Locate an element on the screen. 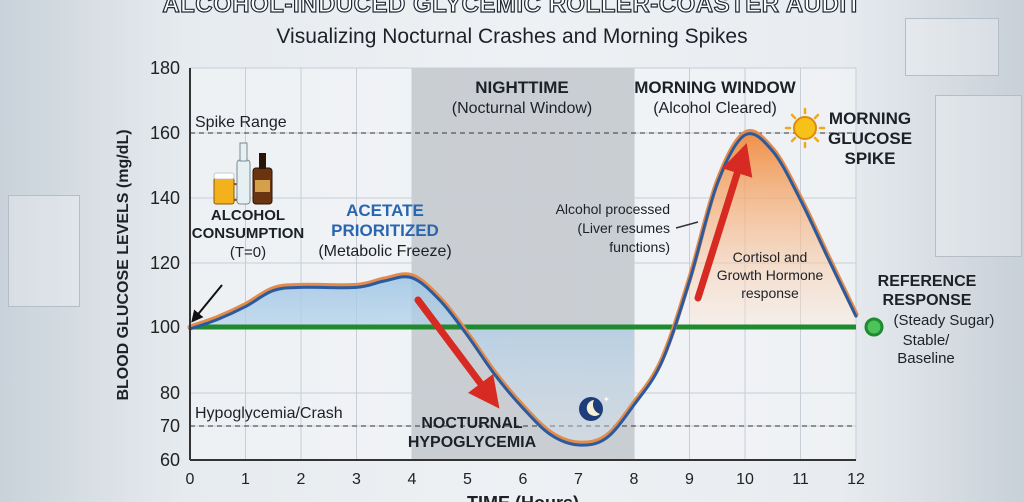 This screenshot has width=1024, height=502. morning-glucose-spike-annotation: MORNING GLUCOSE SPIKE is located at coordinates (870, 138).